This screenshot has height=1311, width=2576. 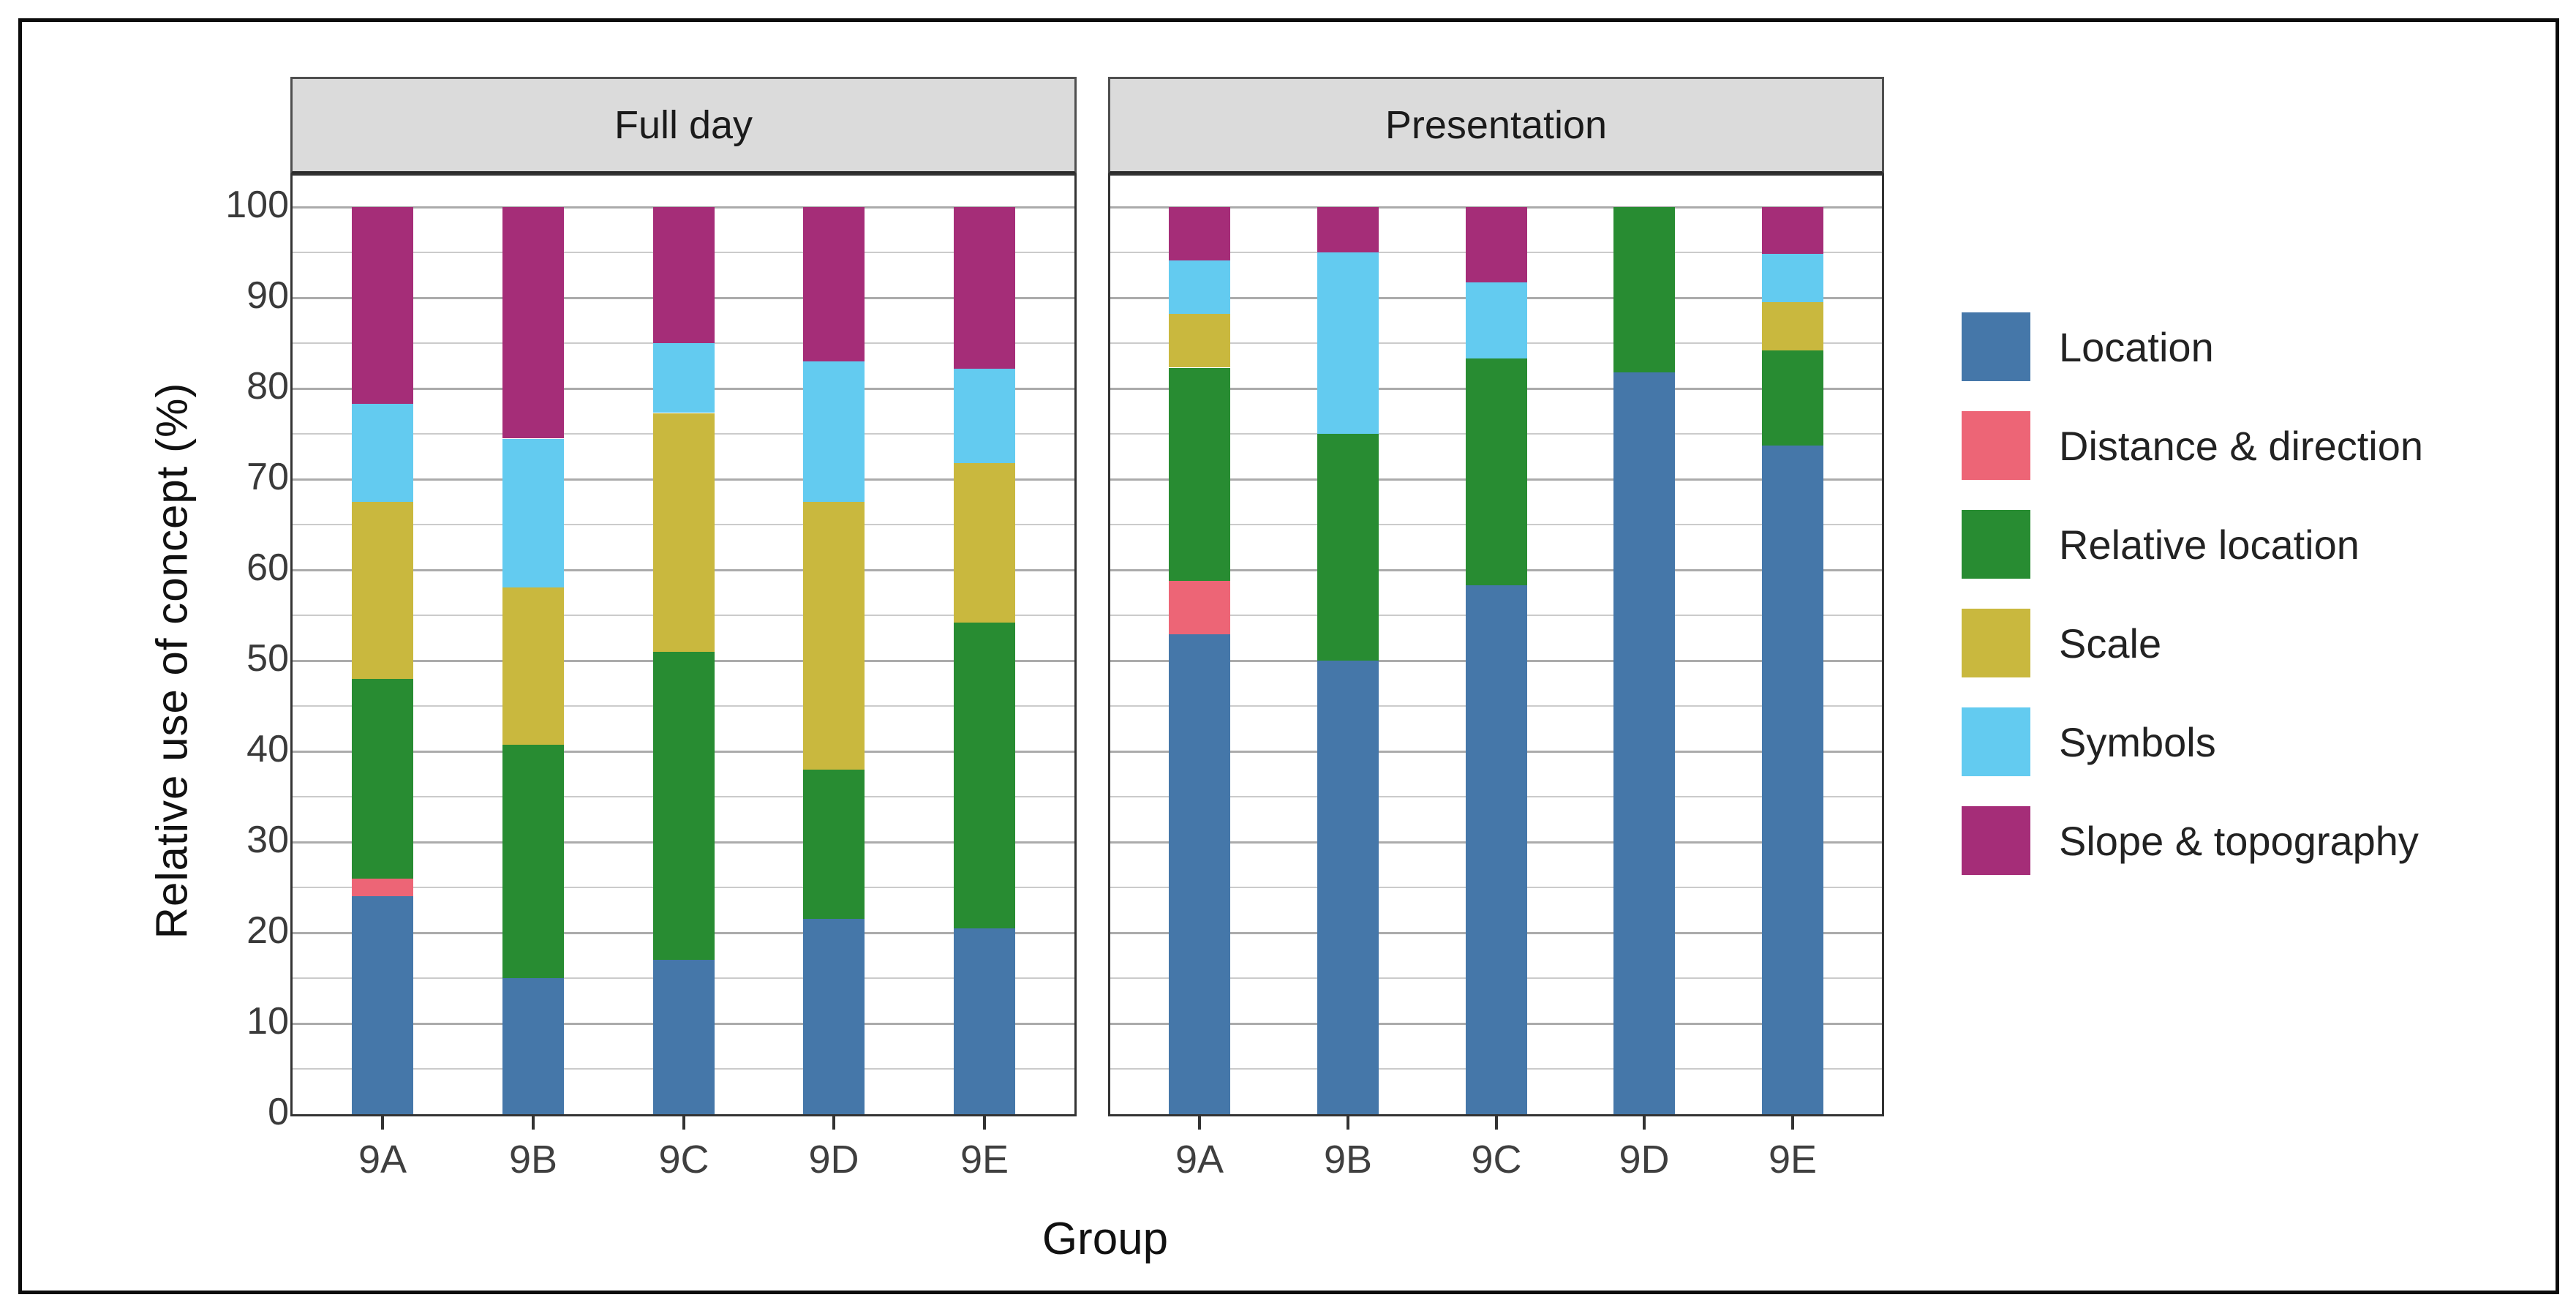 I want to click on y-tick-label: 30, so click(x=267, y=840).